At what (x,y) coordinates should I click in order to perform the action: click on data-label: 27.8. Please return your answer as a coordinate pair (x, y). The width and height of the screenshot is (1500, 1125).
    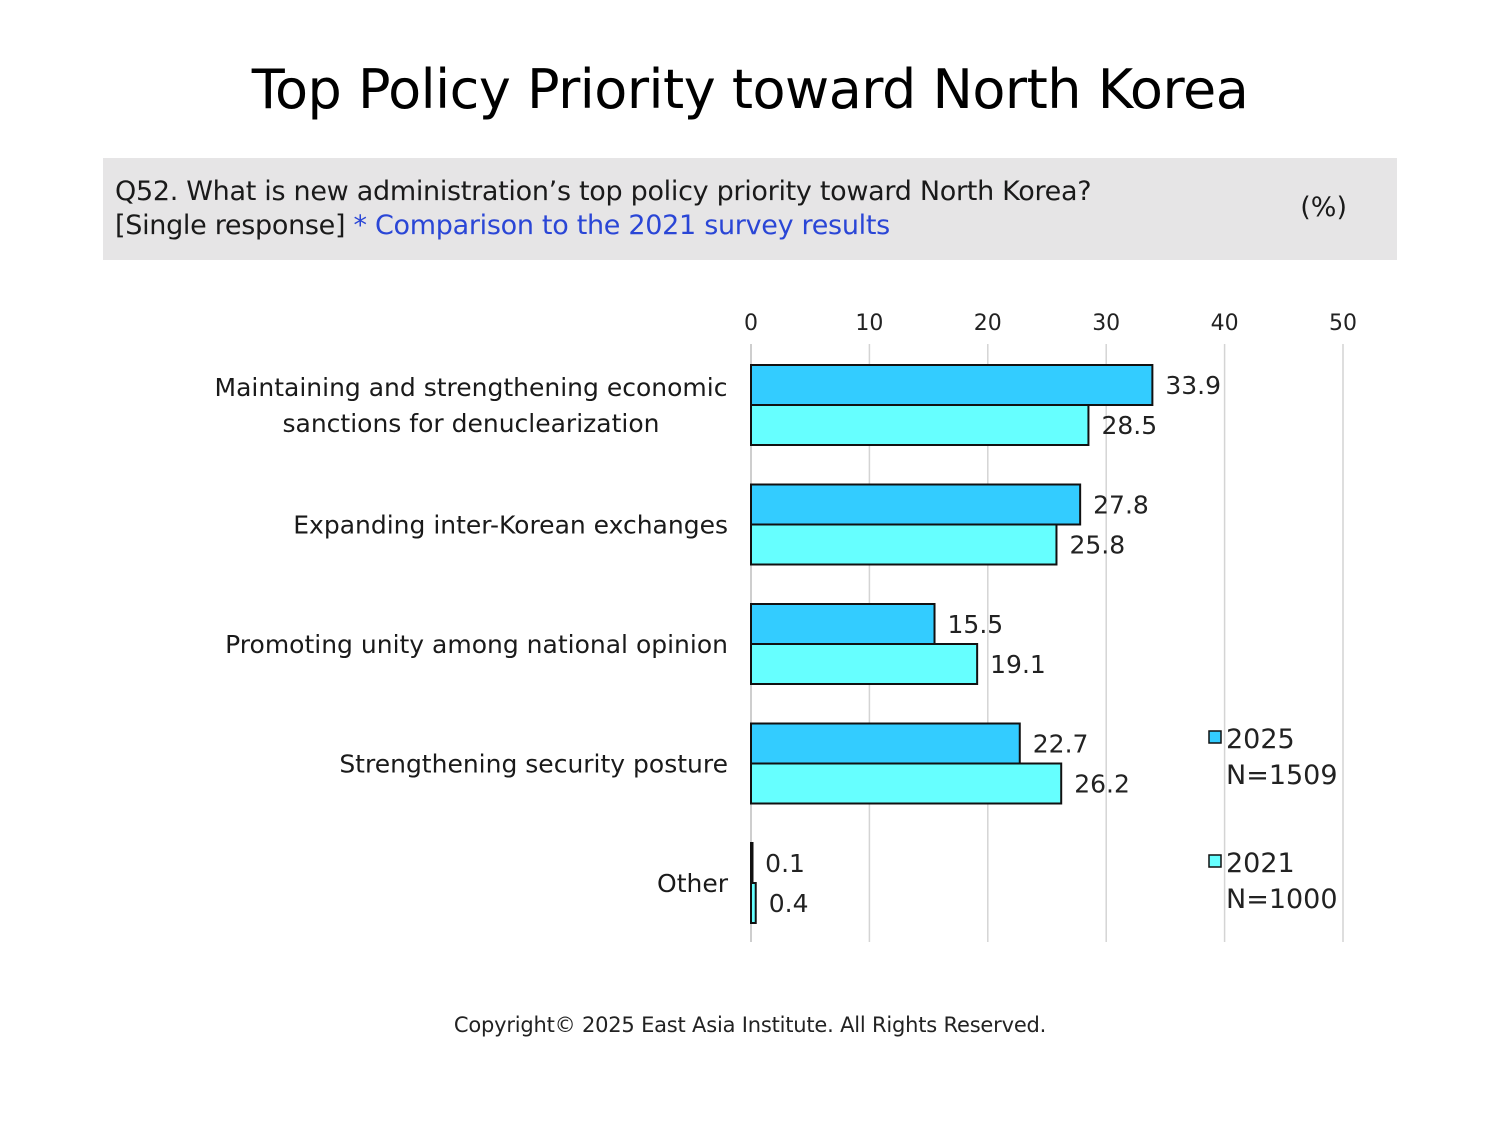
    Looking at the image, I should click on (1121, 505).